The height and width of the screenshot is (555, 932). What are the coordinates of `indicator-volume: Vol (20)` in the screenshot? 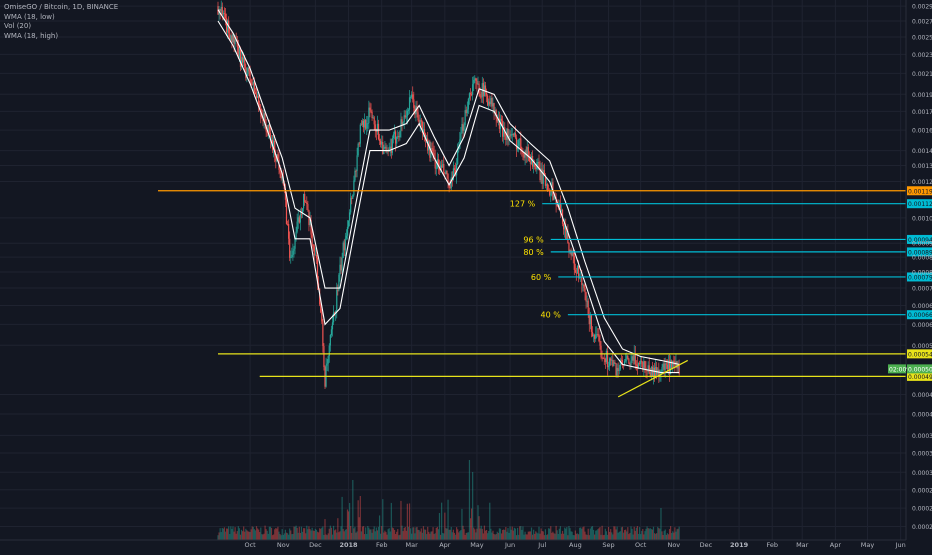 It's located at (18, 26).